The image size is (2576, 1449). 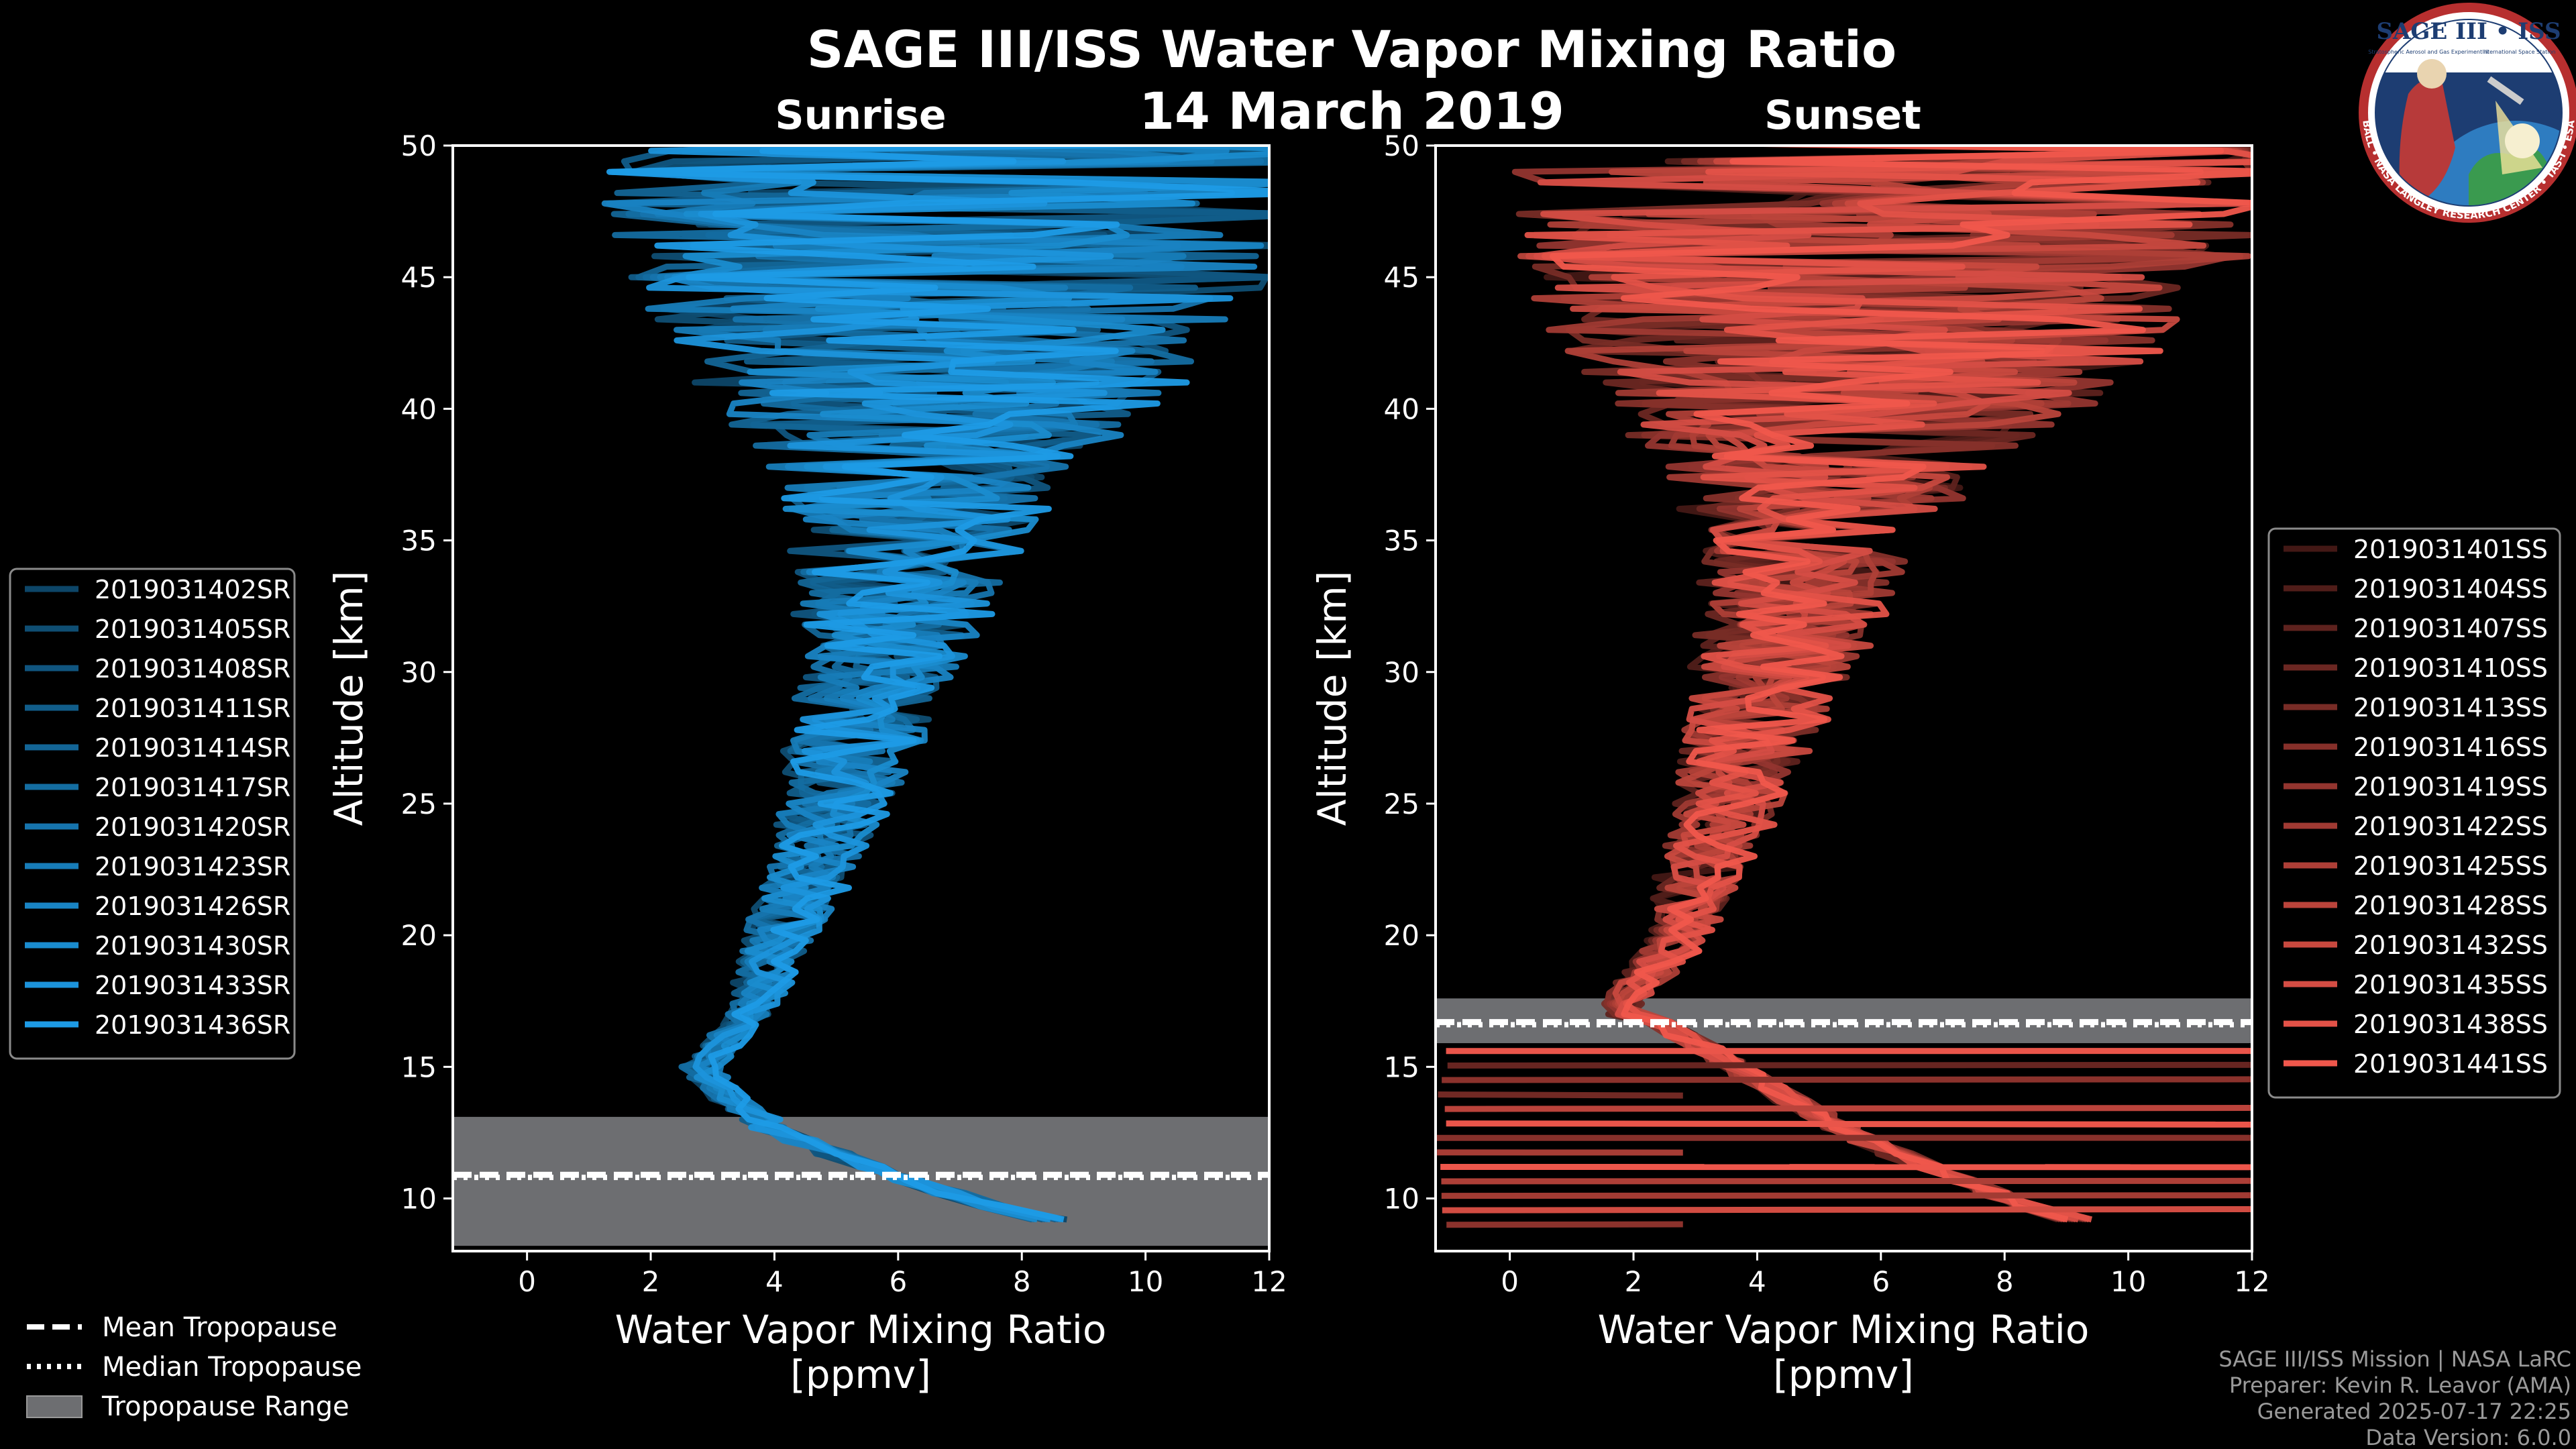 I want to click on sunset-legend-box, so click(x=2414, y=813).